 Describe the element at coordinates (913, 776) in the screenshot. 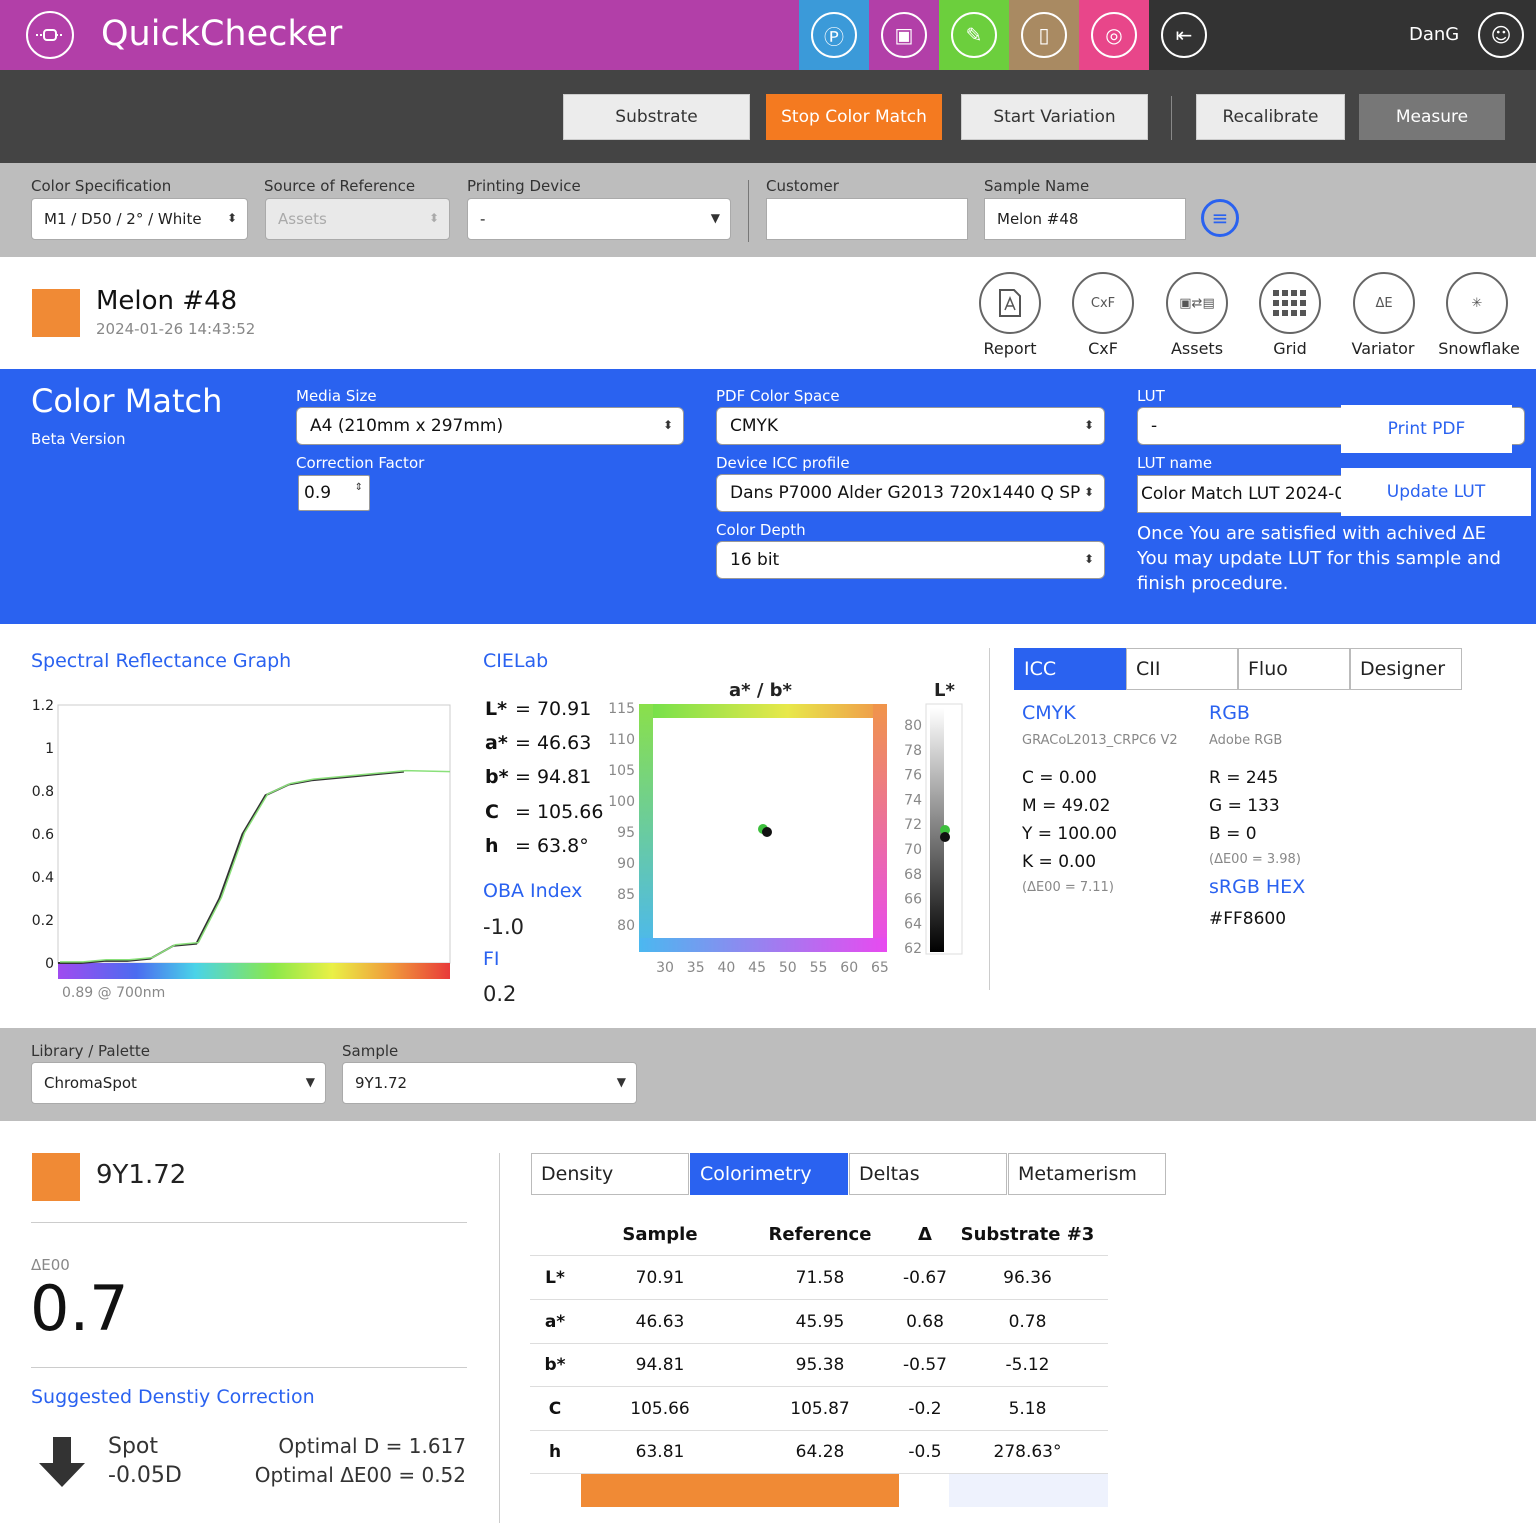

I see `l-tick: 76` at that location.